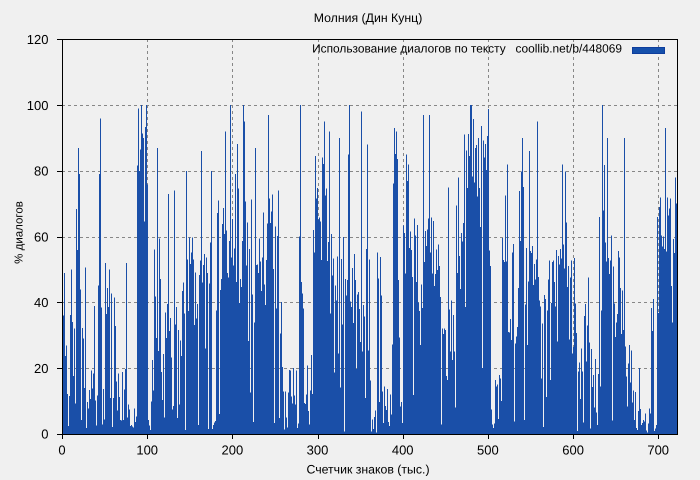  Describe the element at coordinates (20, 232) in the screenshot. I see `svg-text: % диалогов` at that location.